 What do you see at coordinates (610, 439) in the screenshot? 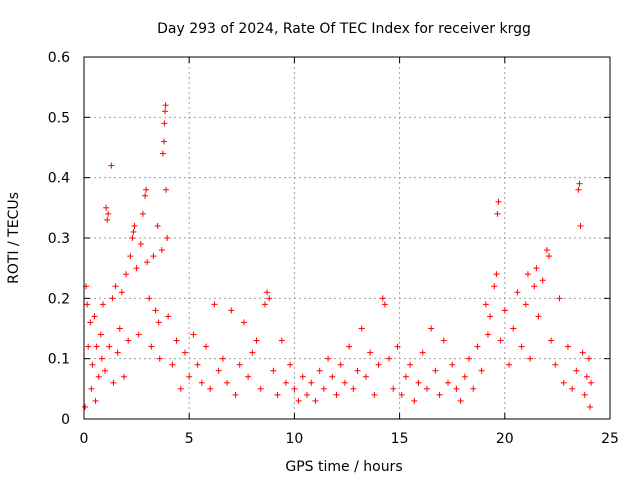
I see `x-tick-label: 25` at bounding box center [610, 439].